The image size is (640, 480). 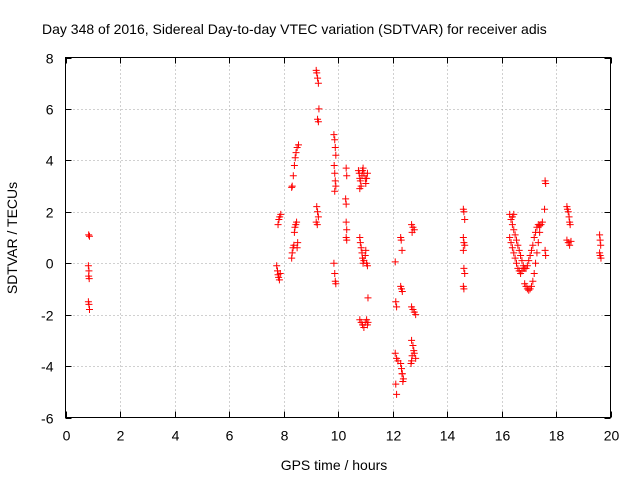 I want to click on y-tick-labels: -6 -4 -2 0 2 4 6 8, so click(x=47, y=239).